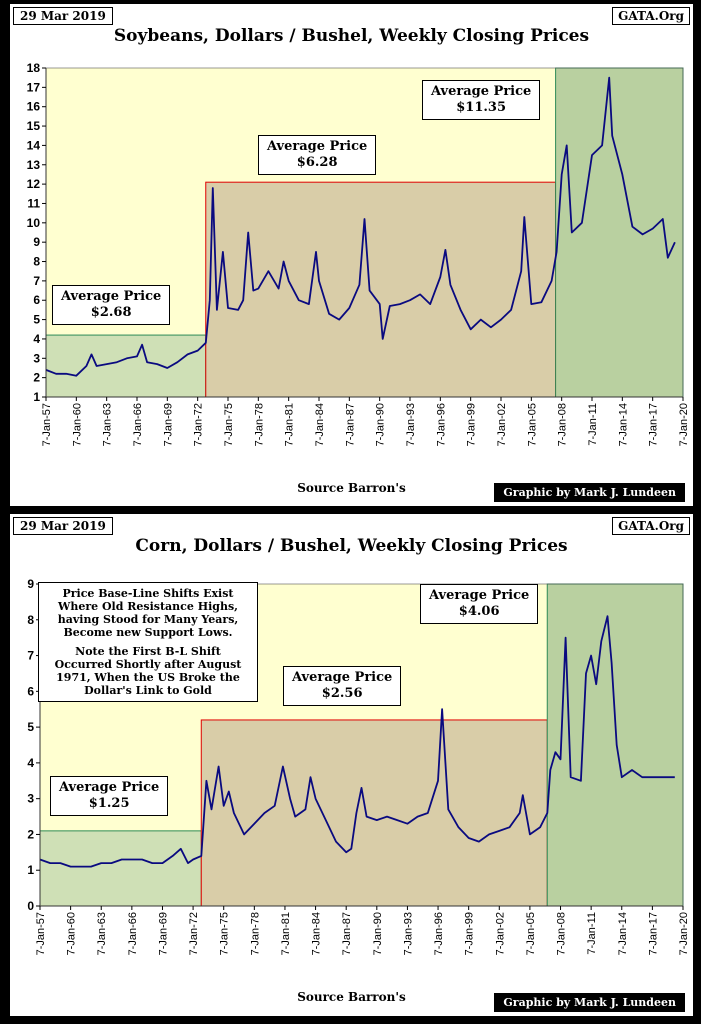 This screenshot has height=1024, width=701. Describe the element at coordinates (34, 223) in the screenshot. I see `y-tick-label: 10` at that location.